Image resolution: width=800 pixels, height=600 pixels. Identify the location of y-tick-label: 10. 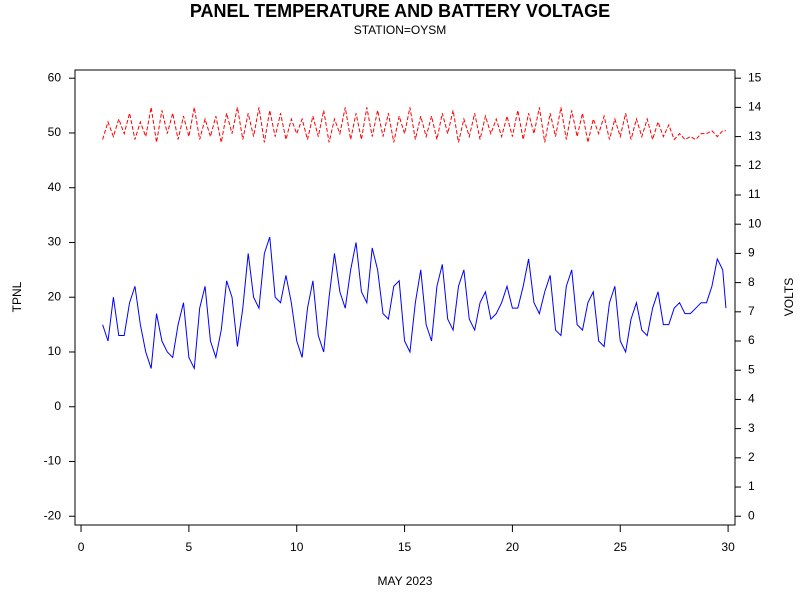
(55, 351).